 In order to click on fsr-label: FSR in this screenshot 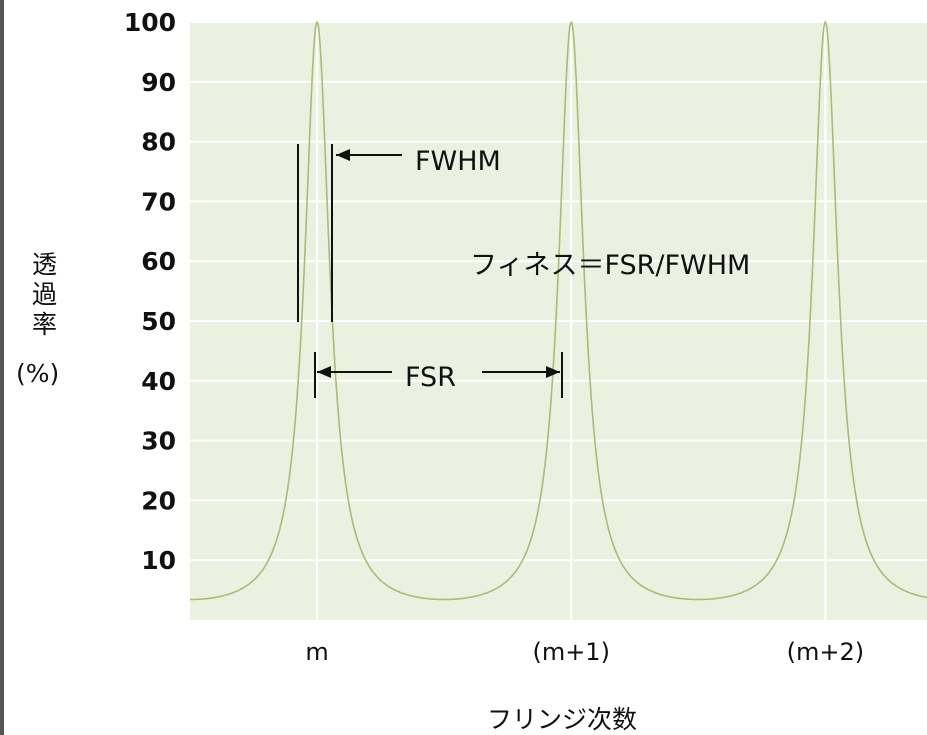, I will do `click(430, 377)`.